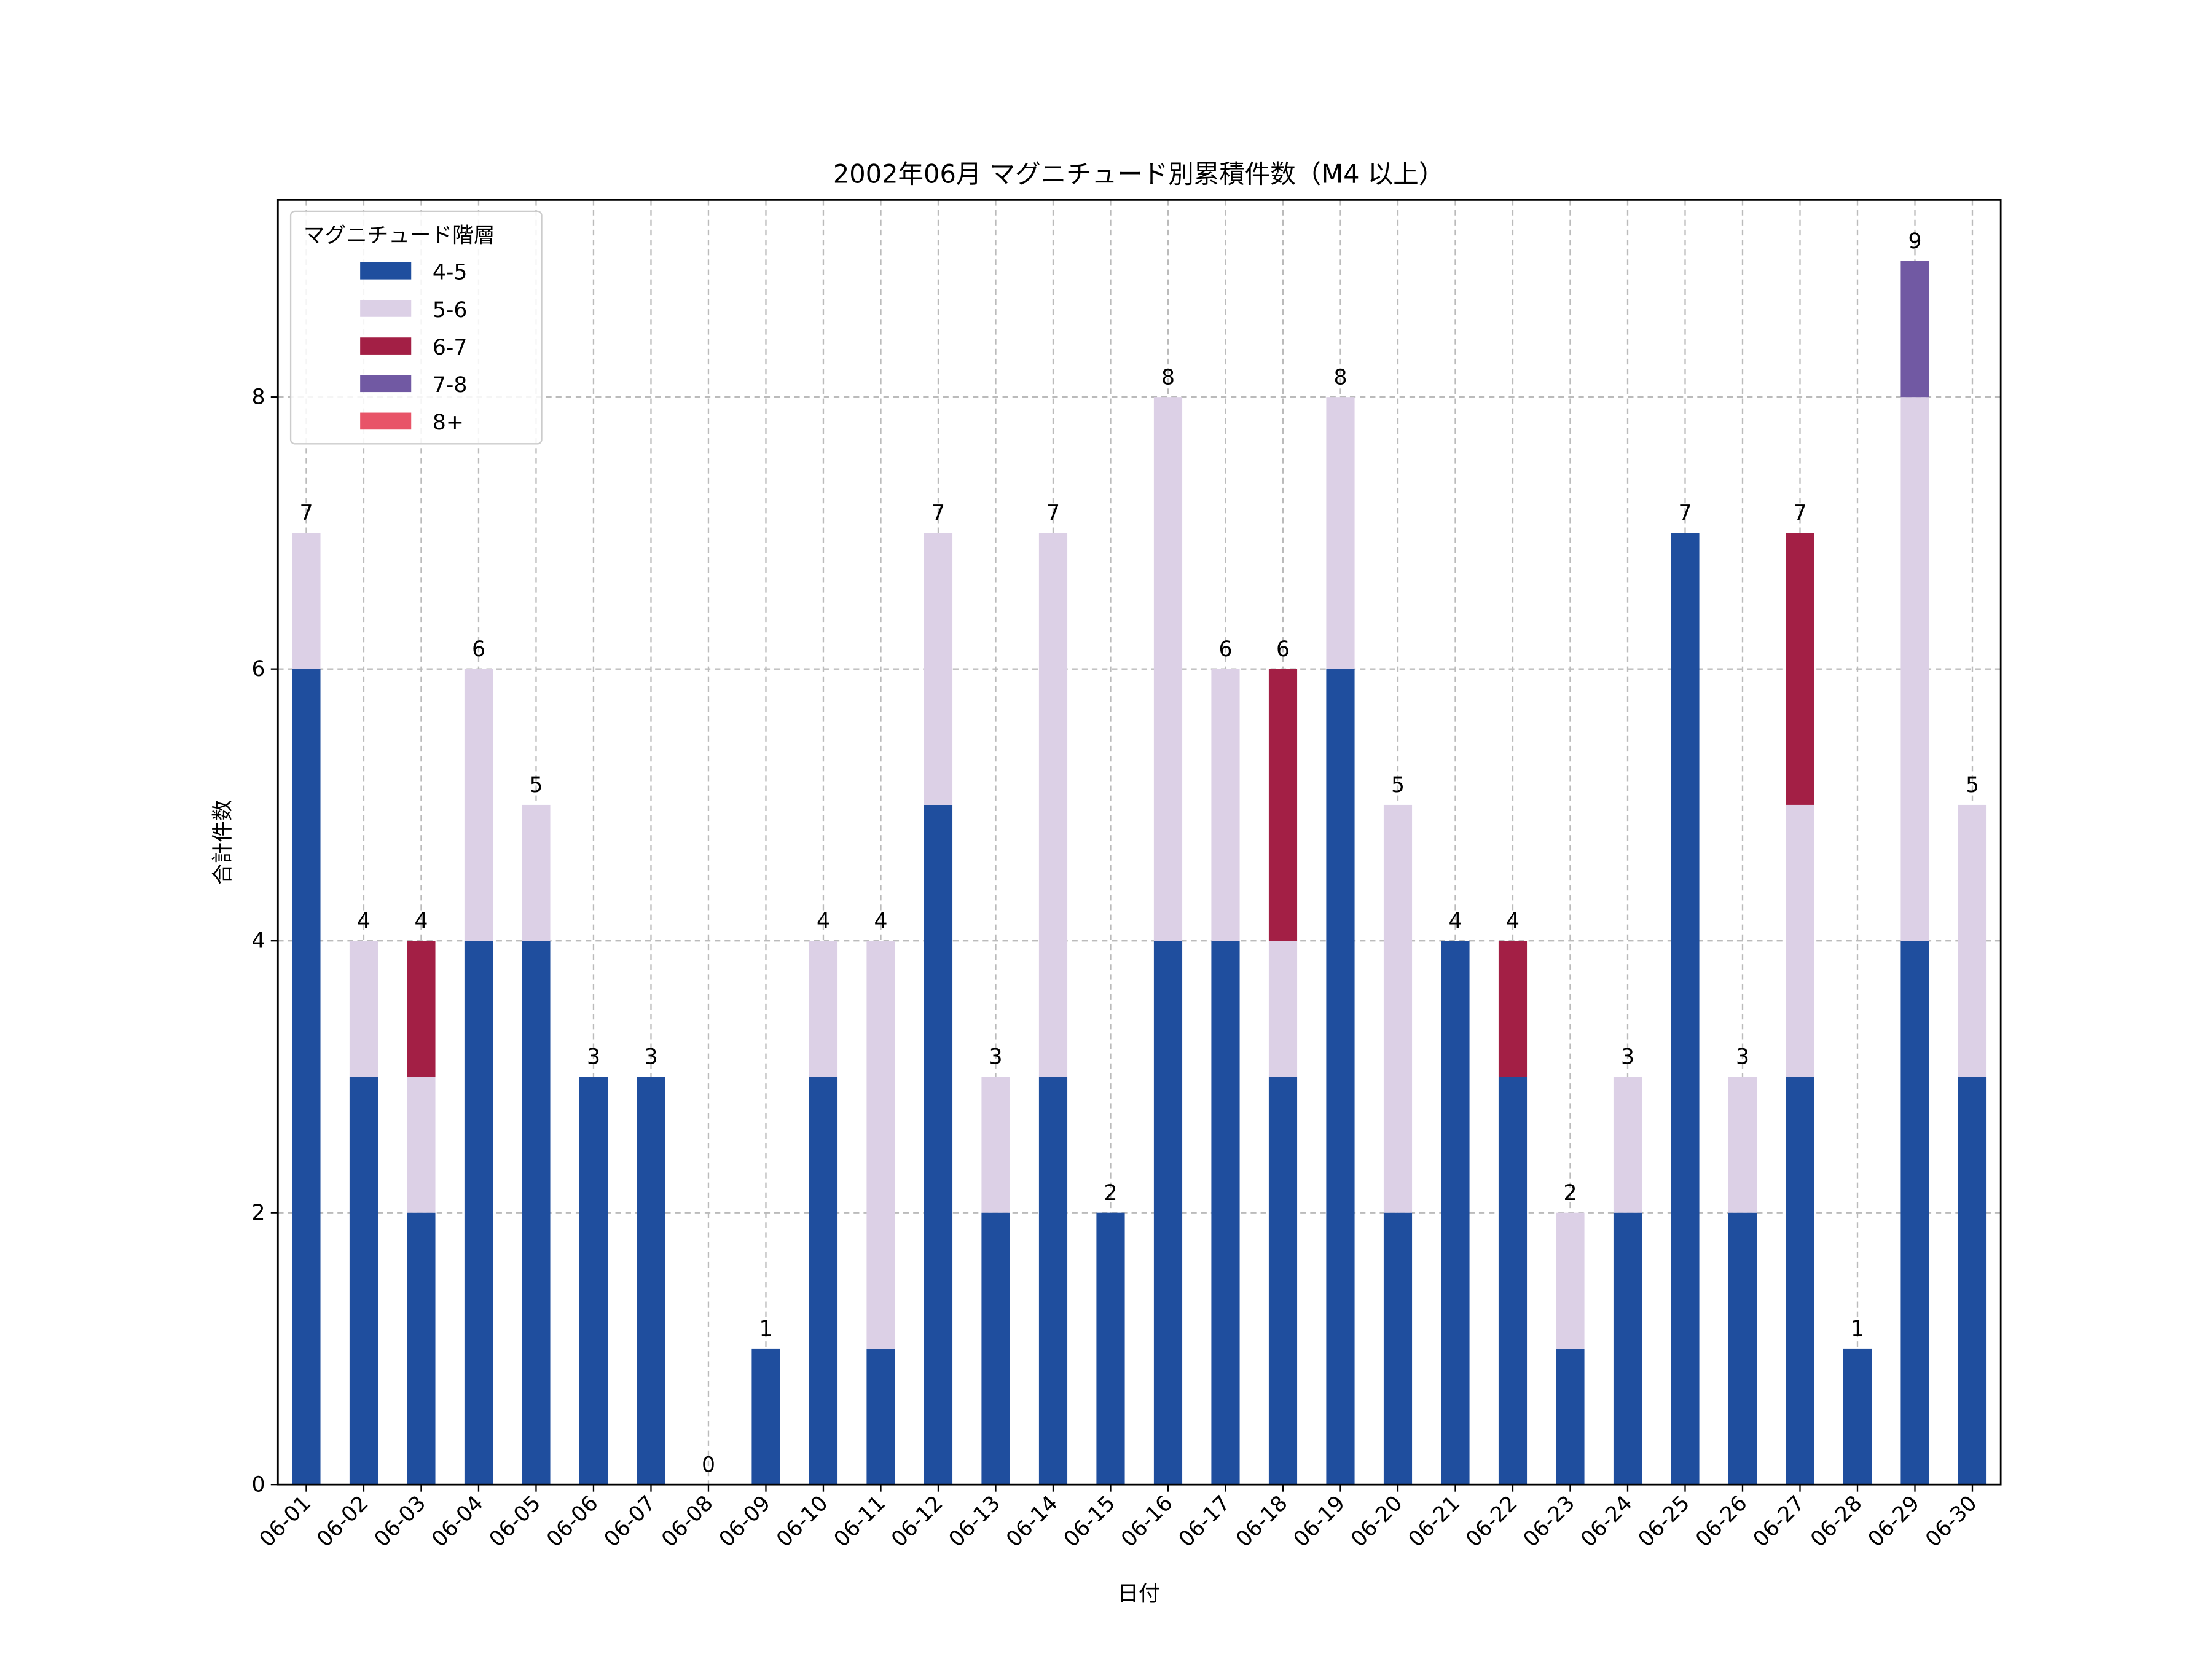 Image resolution: width=2212 pixels, height=1659 pixels. Describe the element at coordinates (457, 1521) in the screenshot. I see `x-tick-label: 06-04` at that location.